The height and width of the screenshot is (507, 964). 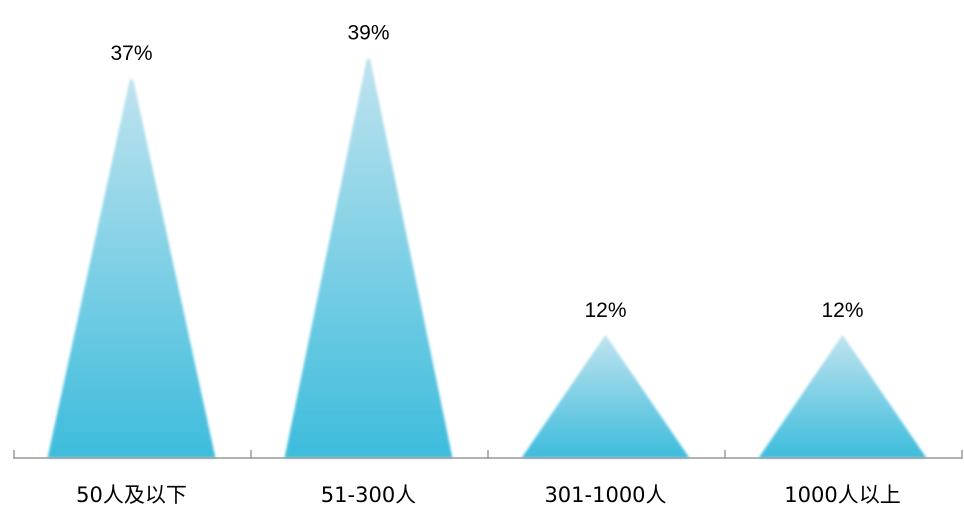 What do you see at coordinates (842, 495) in the screenshot?
I see `x-tick-label-4: 1000人以上` at bounding box center [842, 495].